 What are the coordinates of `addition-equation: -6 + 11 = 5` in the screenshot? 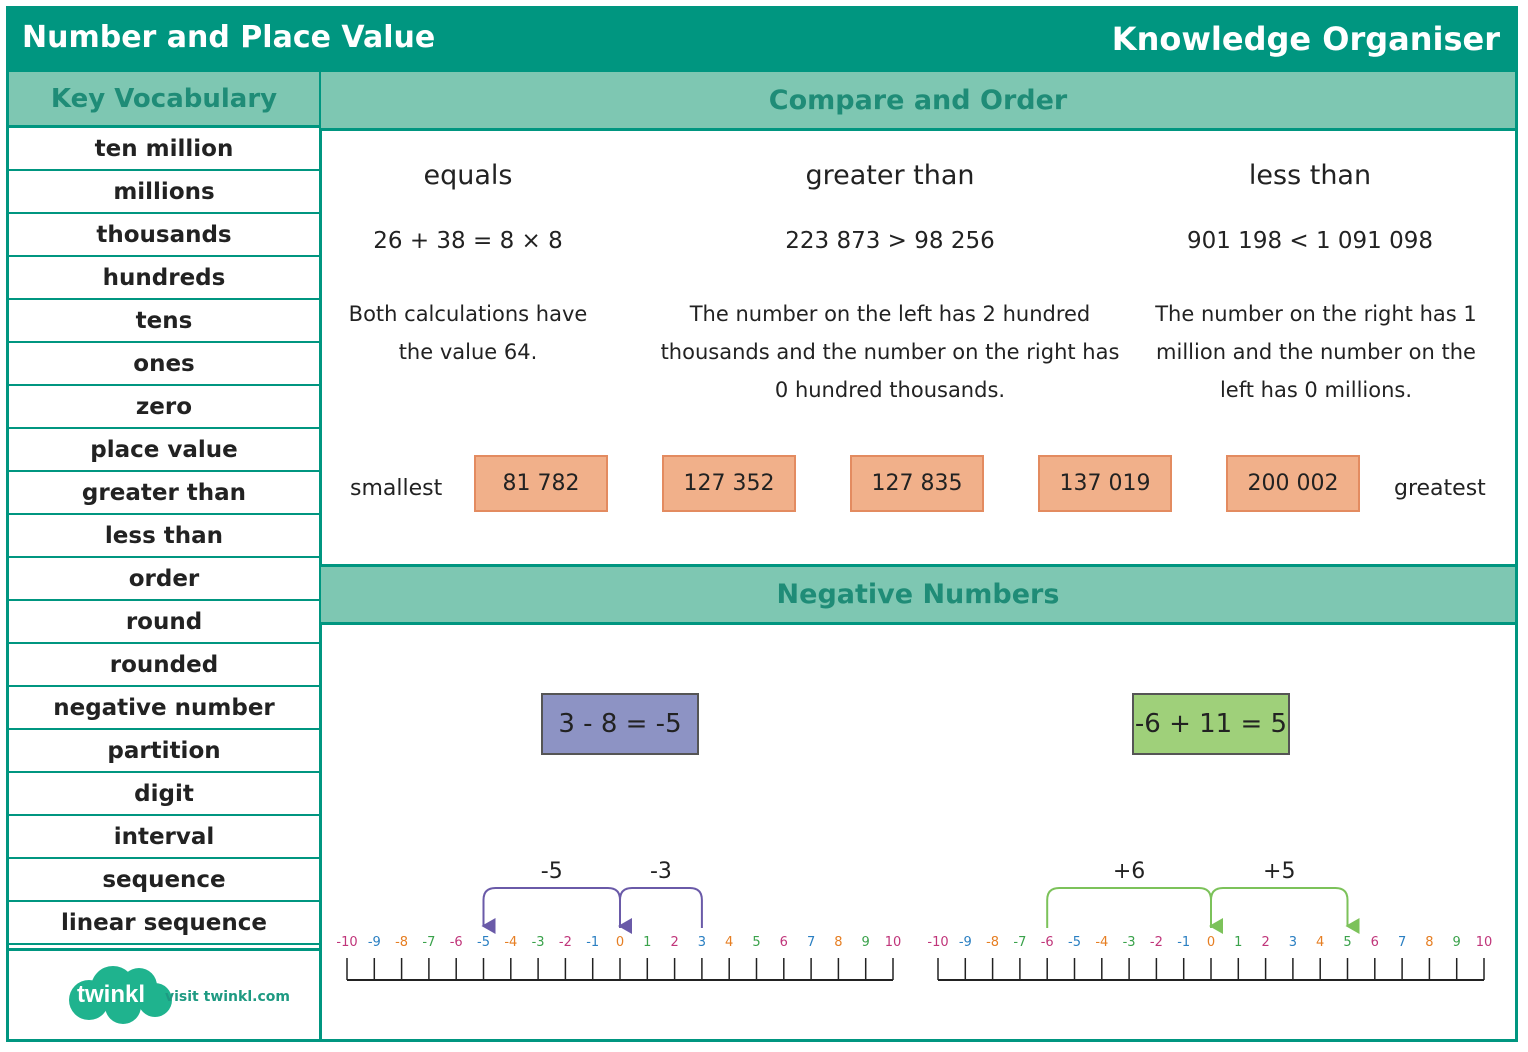 It's located at (1211, 724).